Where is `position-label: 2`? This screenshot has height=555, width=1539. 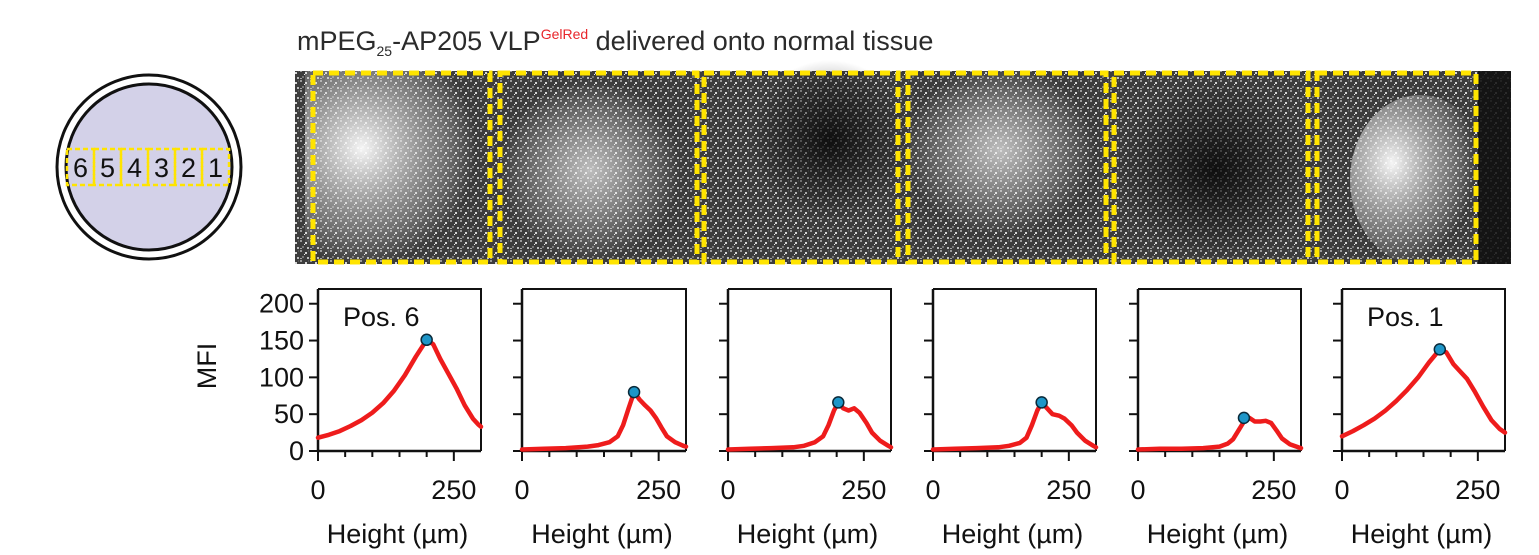
position-label: 2 is located at coordinates (188, 168).